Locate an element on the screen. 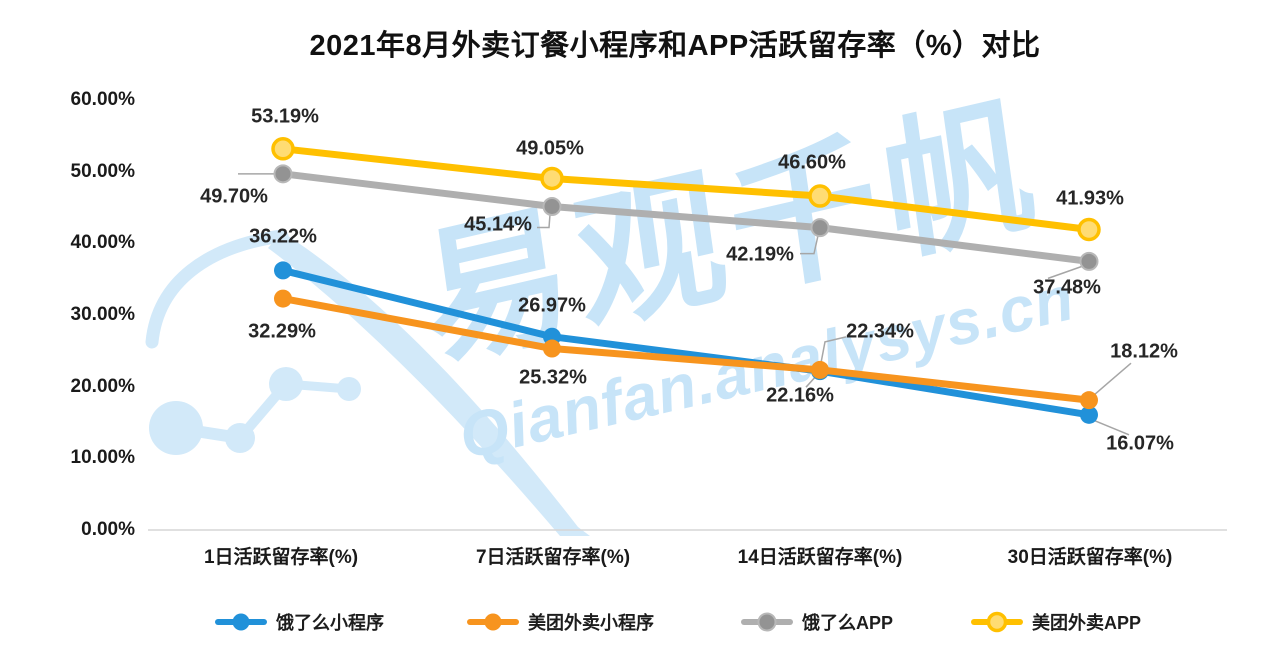 Image resolution: width=1280 pixels, height=672 pixels. data-label: 49.05% is located at coordinates (550, 148).